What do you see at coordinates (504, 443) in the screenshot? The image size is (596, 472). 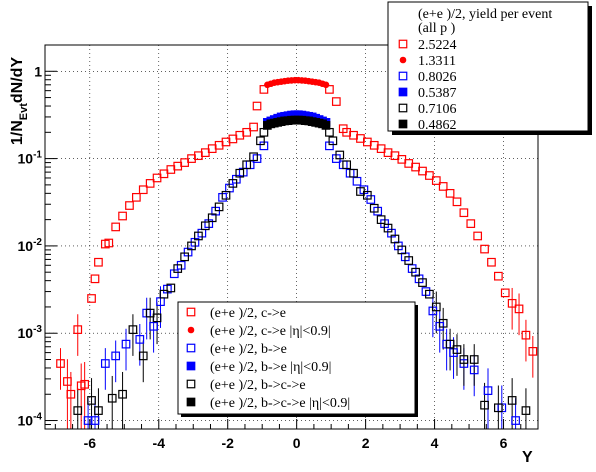 I see `x-tick-label: 6` at bounding box center [504, 443].